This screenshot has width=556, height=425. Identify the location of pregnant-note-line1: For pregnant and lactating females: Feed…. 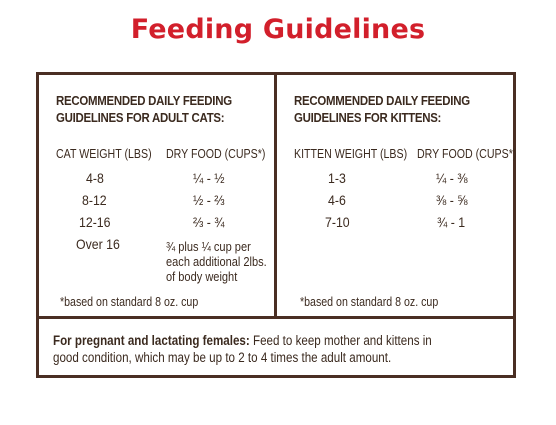
(251, 340).